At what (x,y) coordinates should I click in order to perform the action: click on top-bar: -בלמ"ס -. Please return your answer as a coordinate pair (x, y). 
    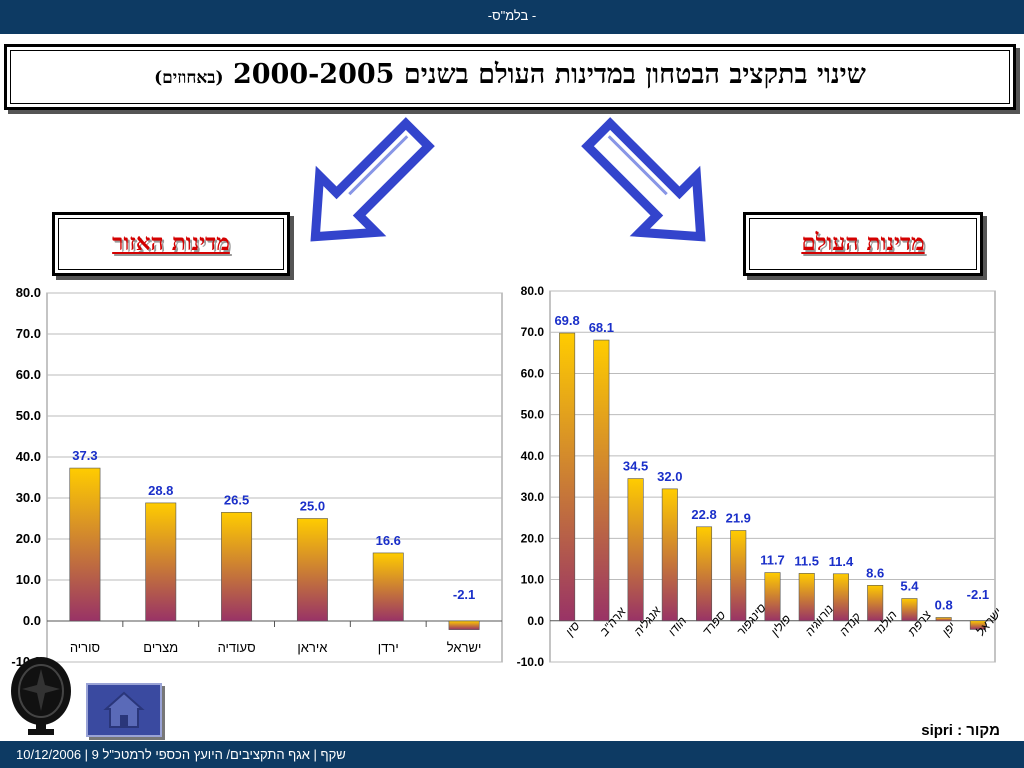
    Looking at the image, I should click on (512, 17).